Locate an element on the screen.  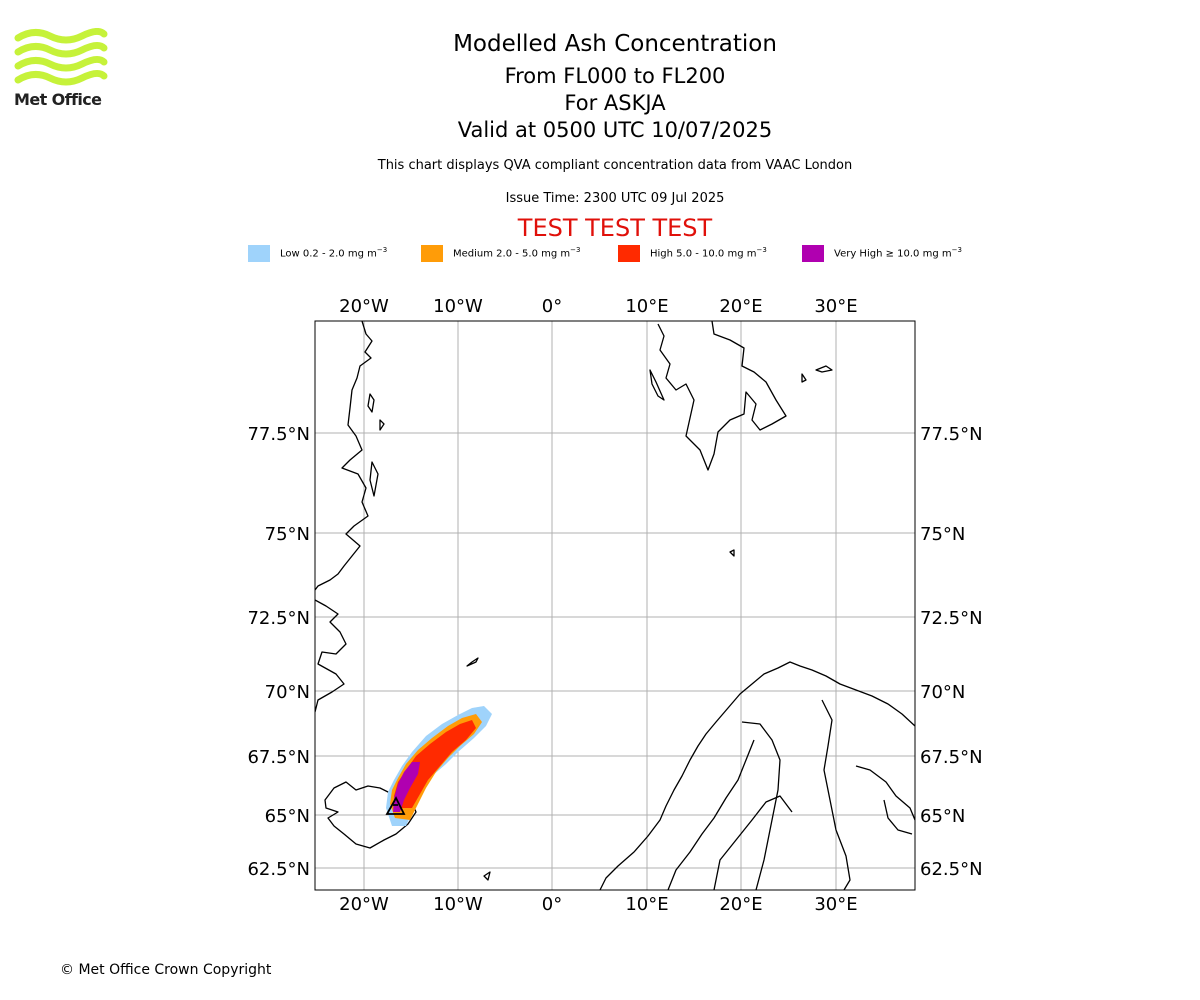
lat-label-right: 67.5°N is located at coordinates (951, 757).